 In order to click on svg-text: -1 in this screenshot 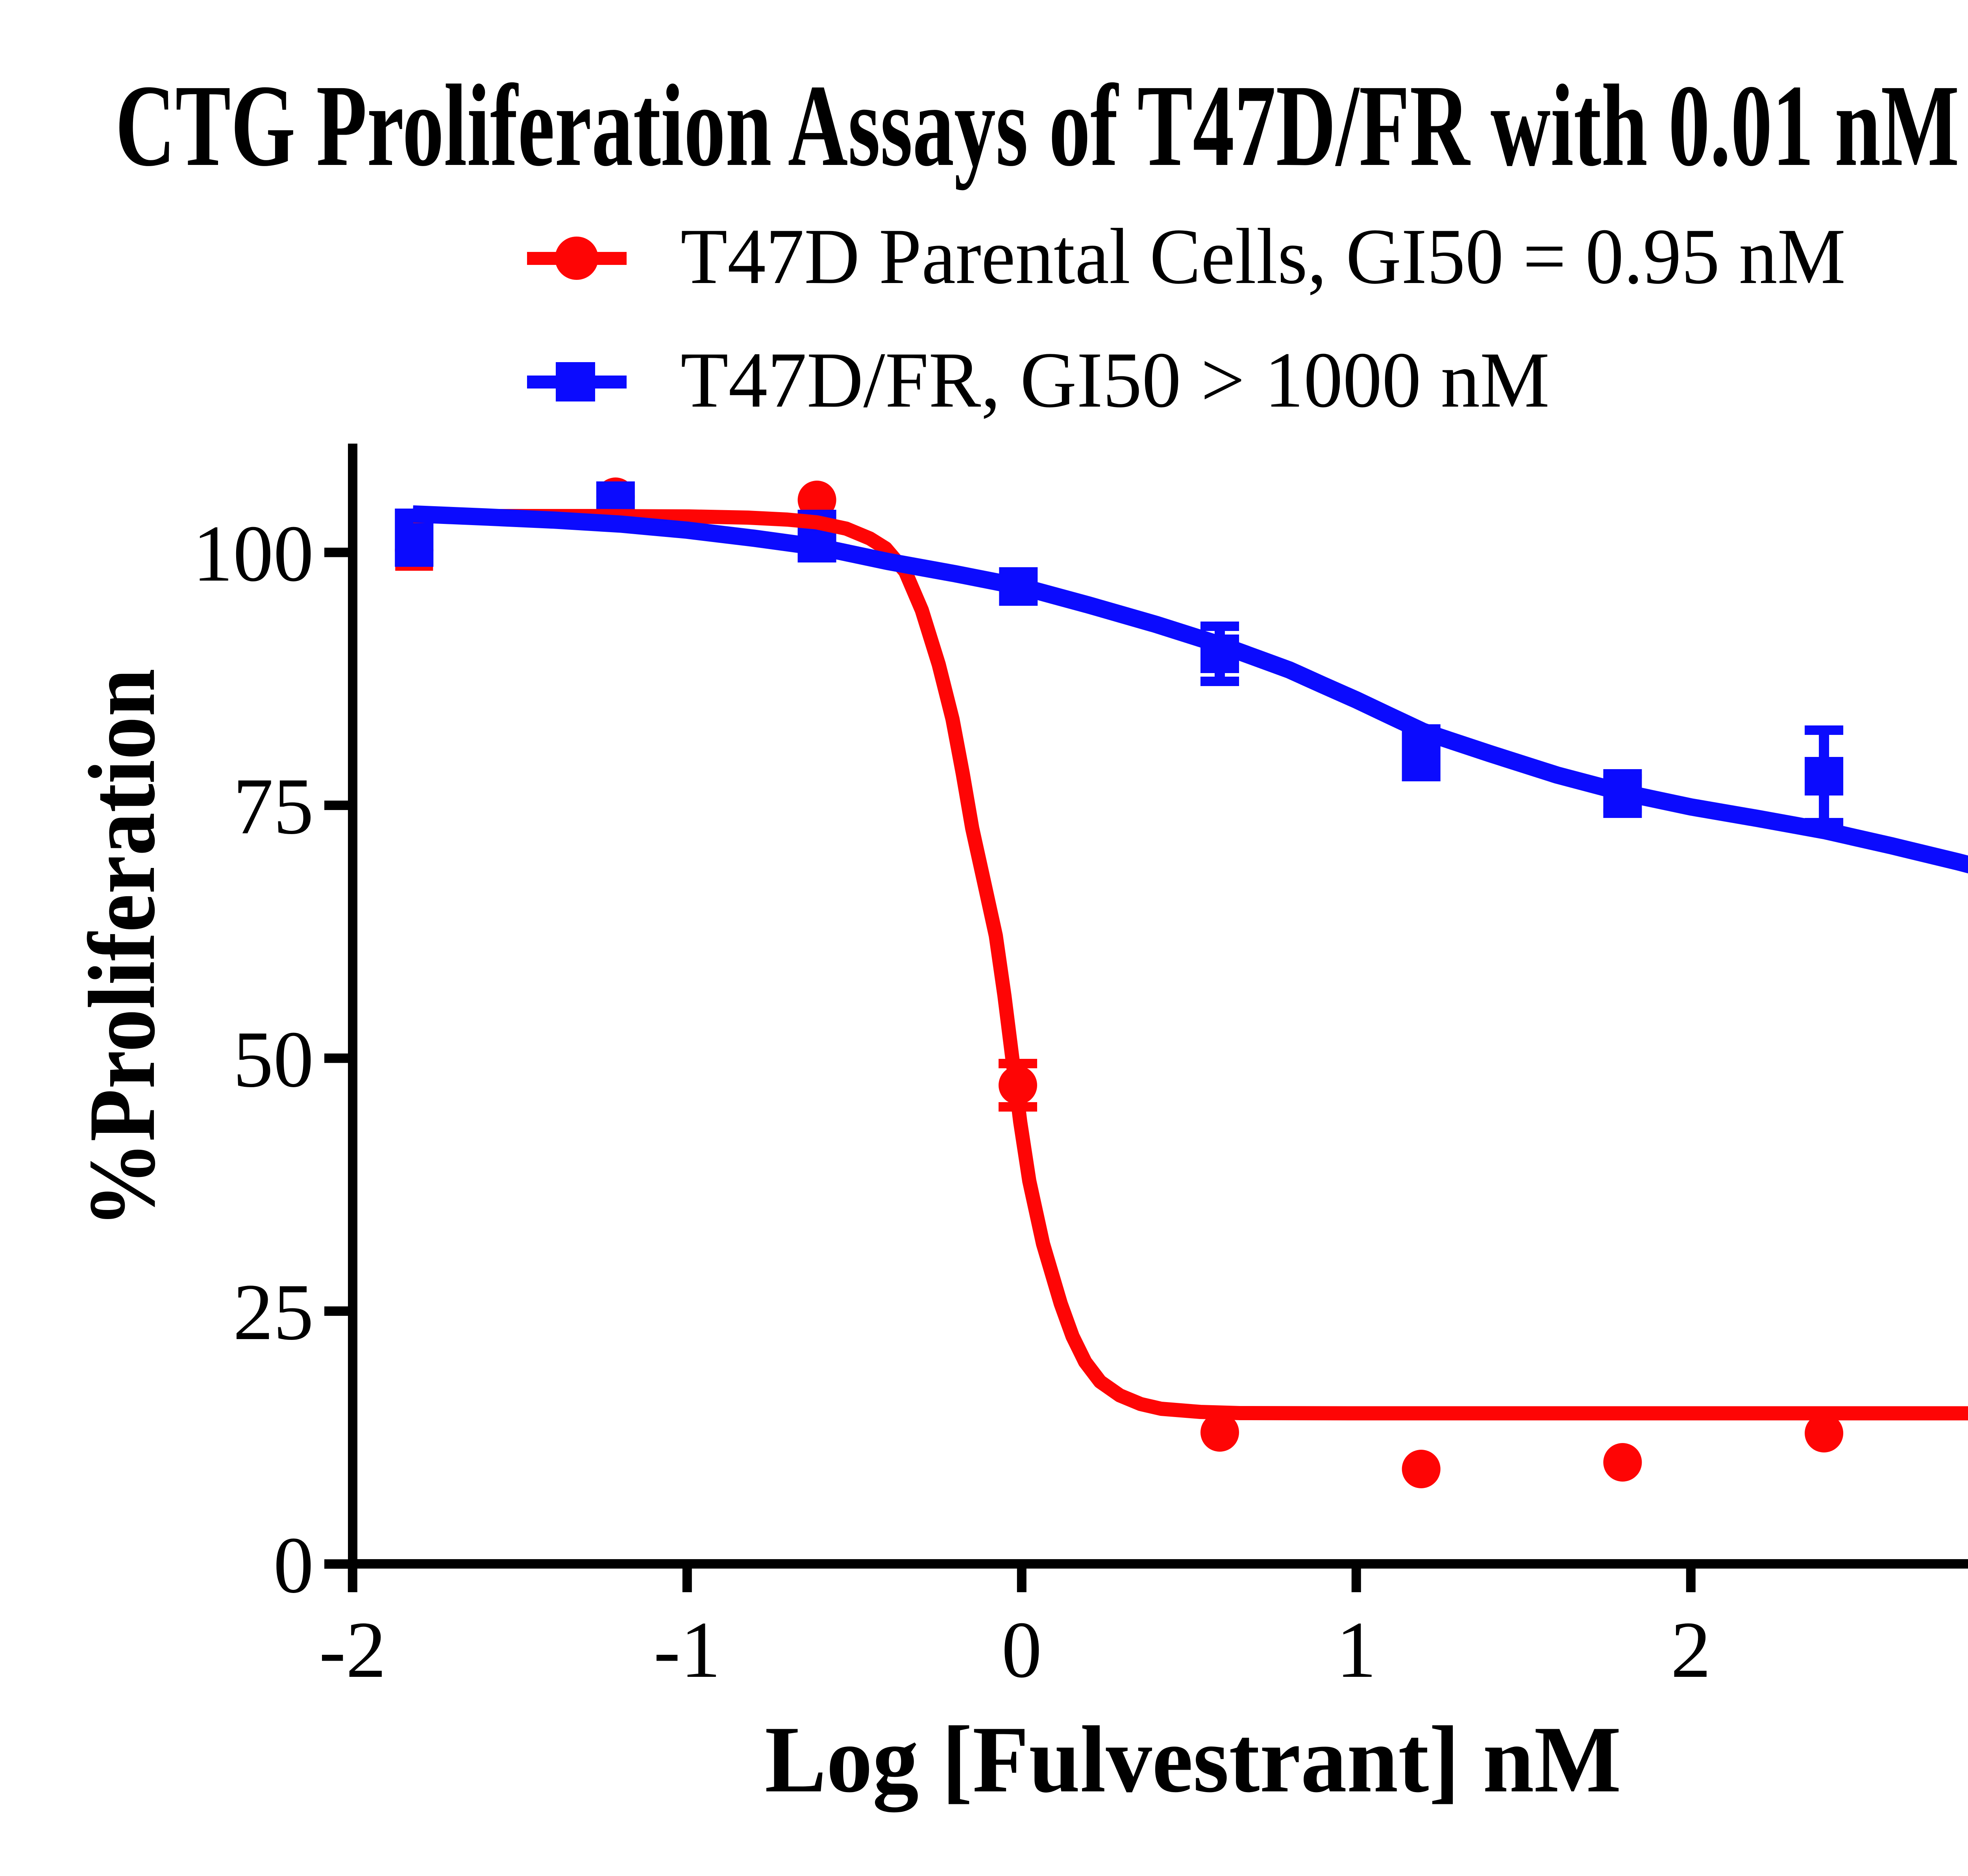, I will do `click(687, 1650)`.